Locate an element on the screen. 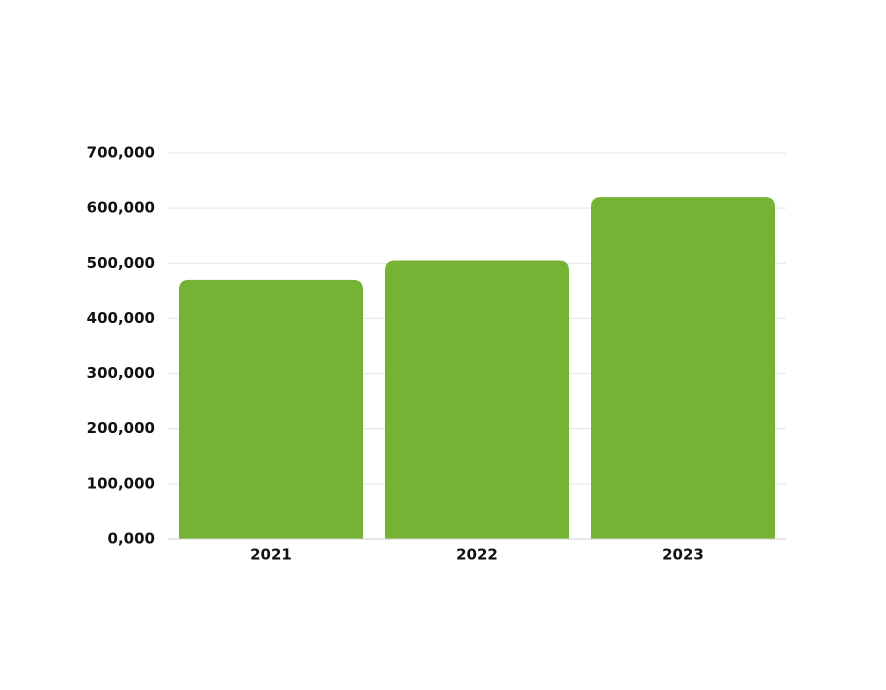  y-tick-label: 600,000 is located at coordinates (121, 208).